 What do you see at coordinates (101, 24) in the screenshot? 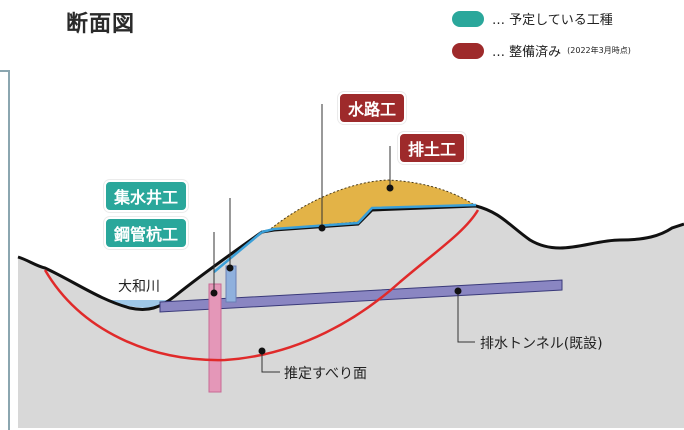
I see `diagram-title: 断面図` at bounding box center [101, 24].